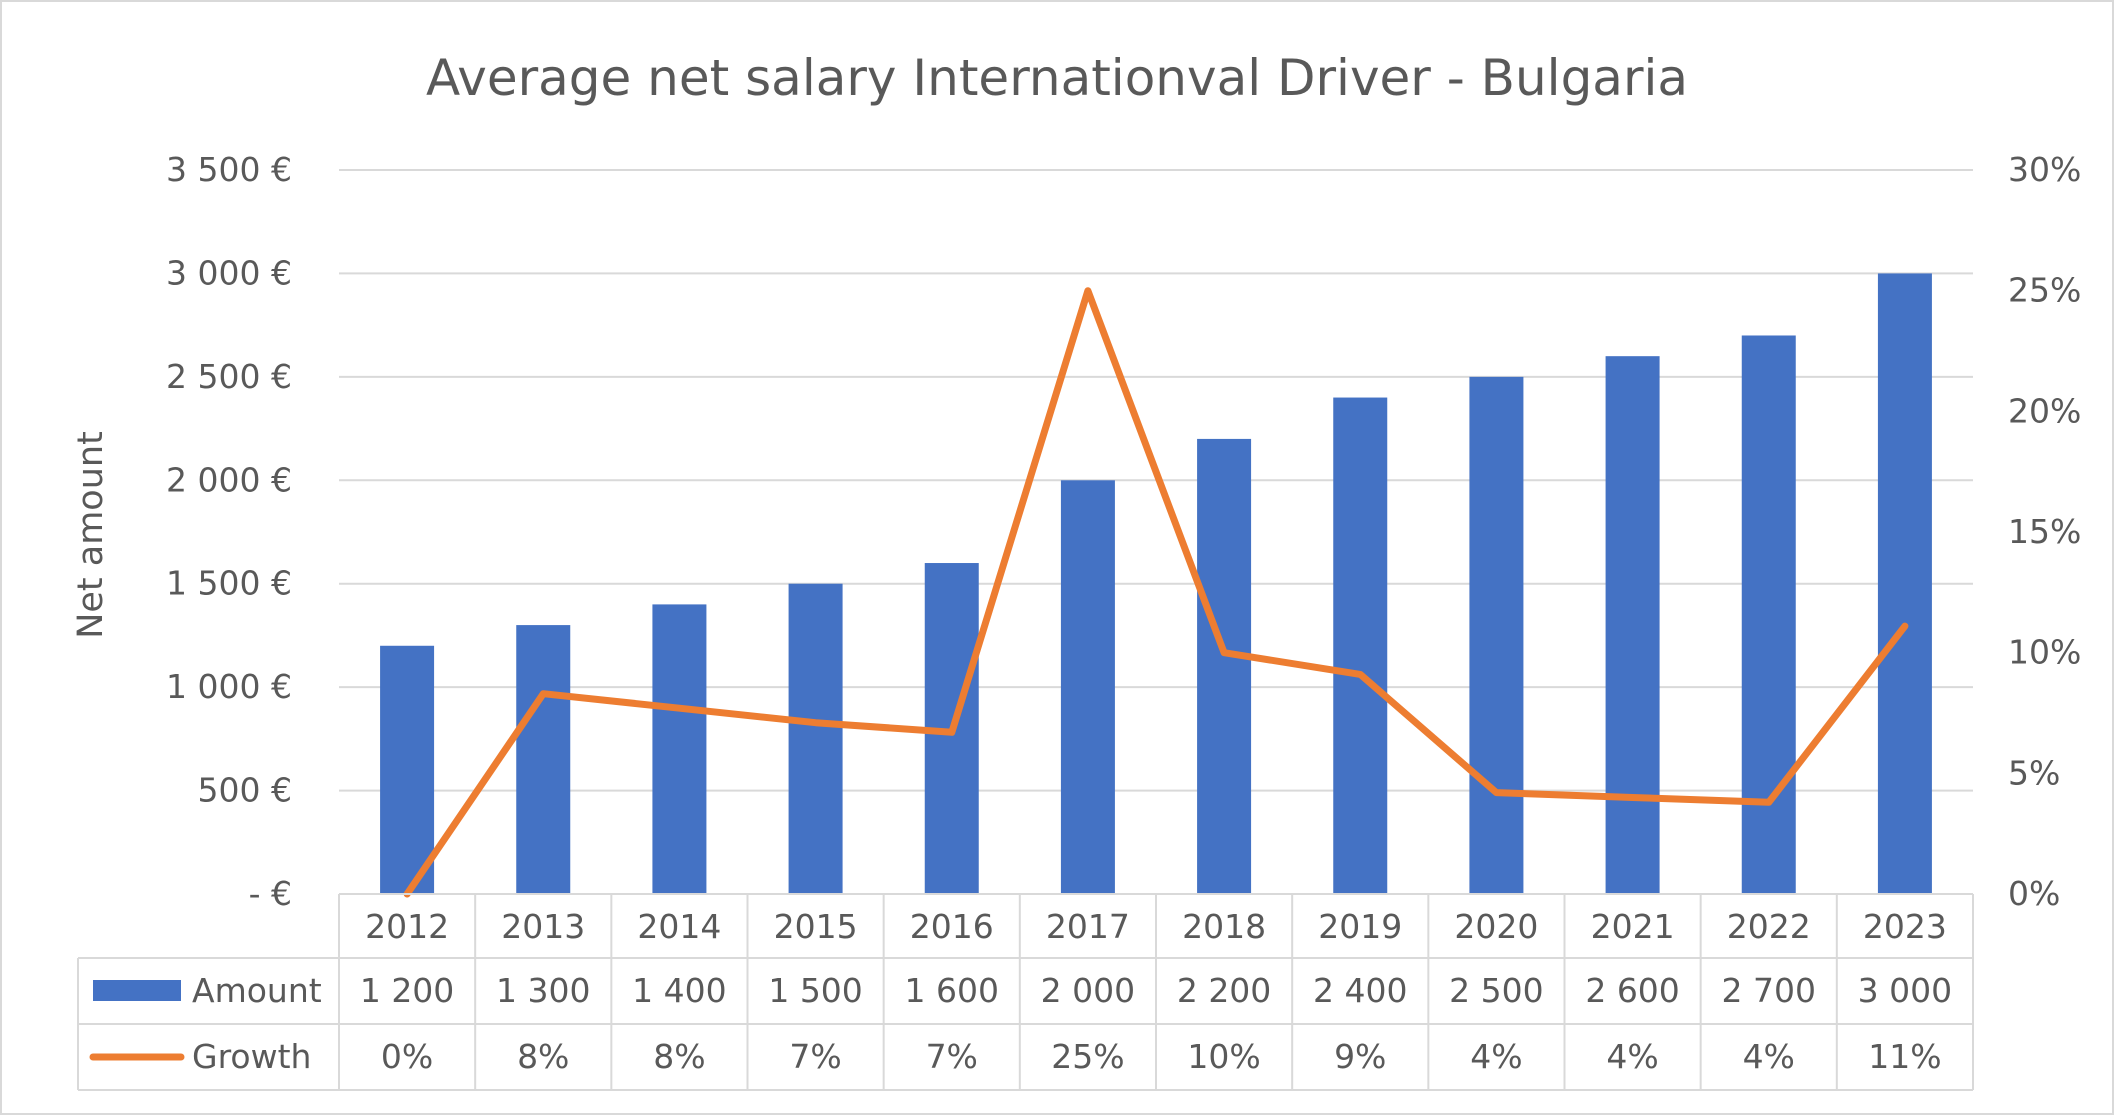  I want to click on table-cell-amount: 2 500, so click(1496, 990).